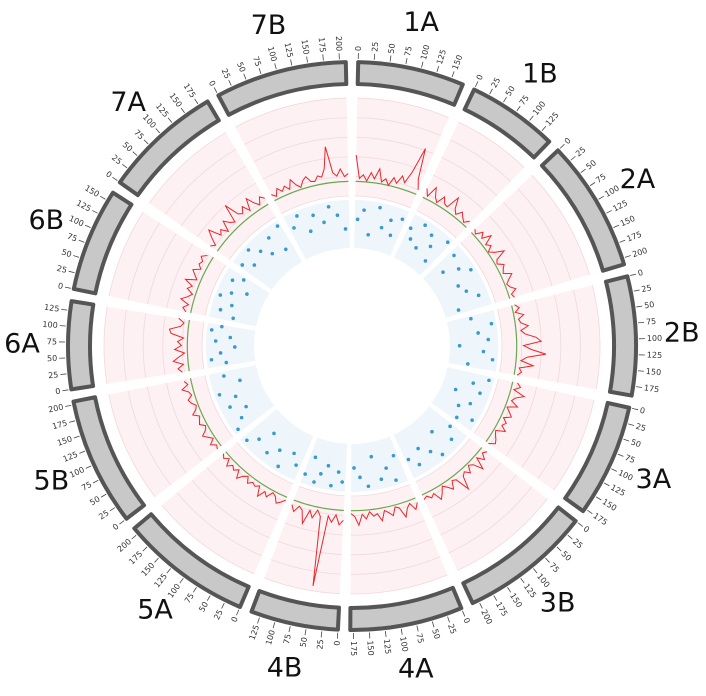  Describe the element at coordinates (682, 333) in the screenshot. I see `chromosome-label: 2B` at that location.